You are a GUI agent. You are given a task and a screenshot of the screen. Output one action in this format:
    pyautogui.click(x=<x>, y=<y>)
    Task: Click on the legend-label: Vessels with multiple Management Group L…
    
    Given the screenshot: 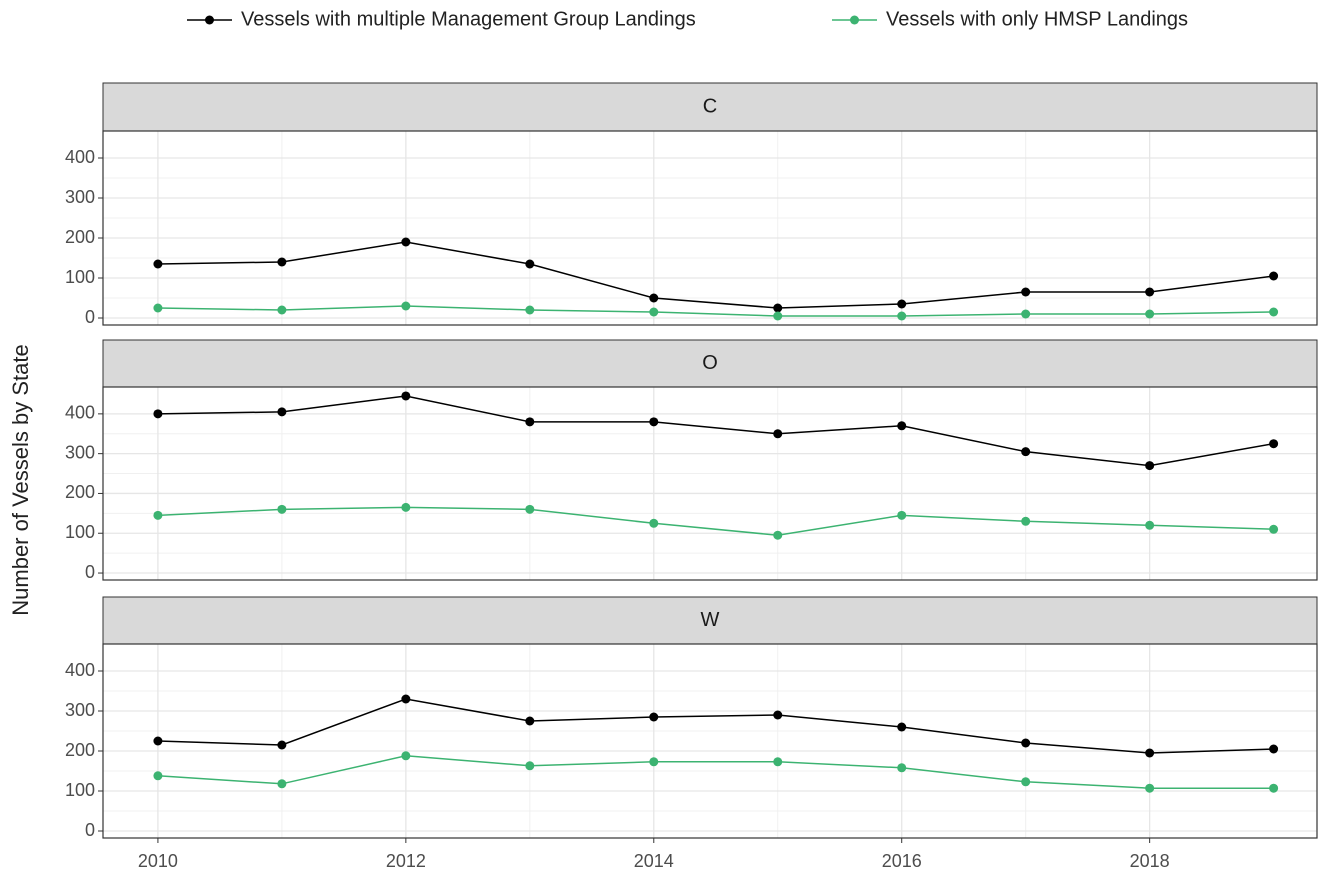 What is the action you would take?
    pyautogui.click(x=468, y=19)
    